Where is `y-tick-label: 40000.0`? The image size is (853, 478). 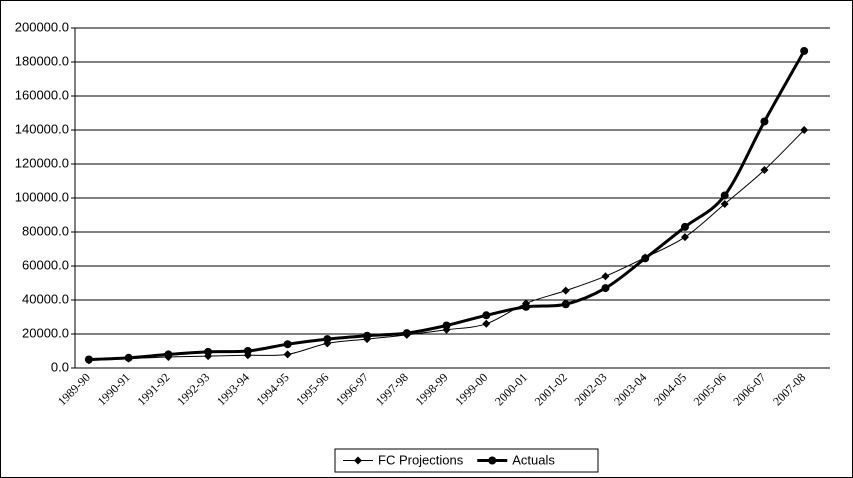
y-tick-label: 40000.0 is located at coordinates (45, 298).